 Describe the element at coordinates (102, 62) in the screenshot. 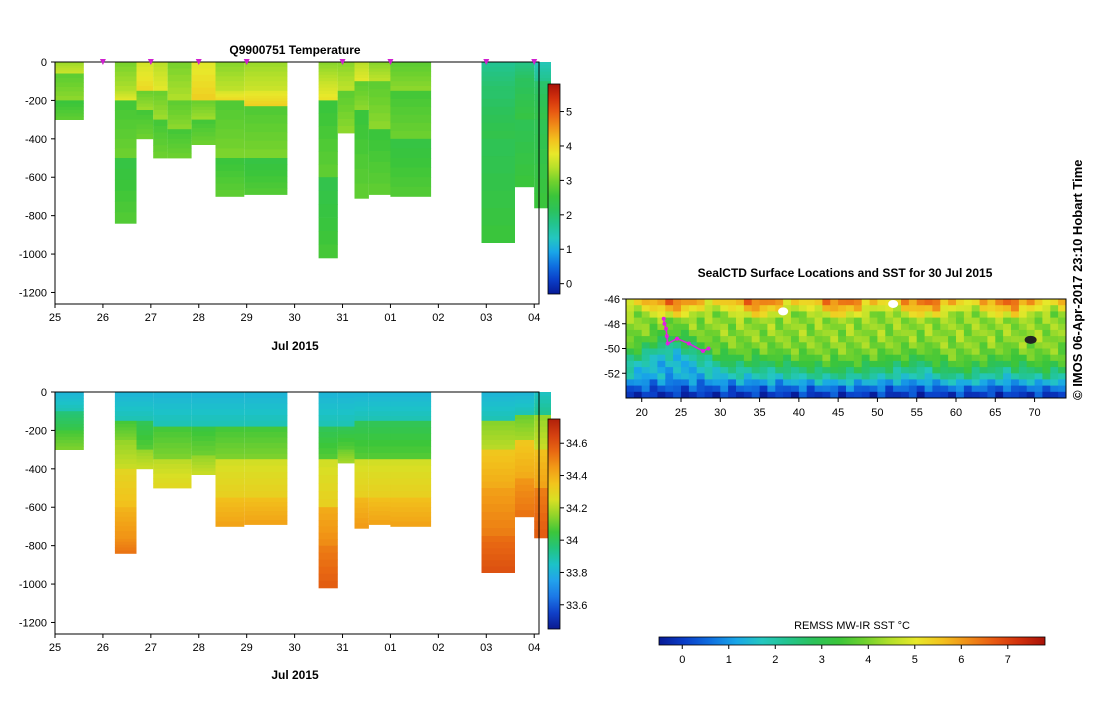

I see `profile-marker` at that location.